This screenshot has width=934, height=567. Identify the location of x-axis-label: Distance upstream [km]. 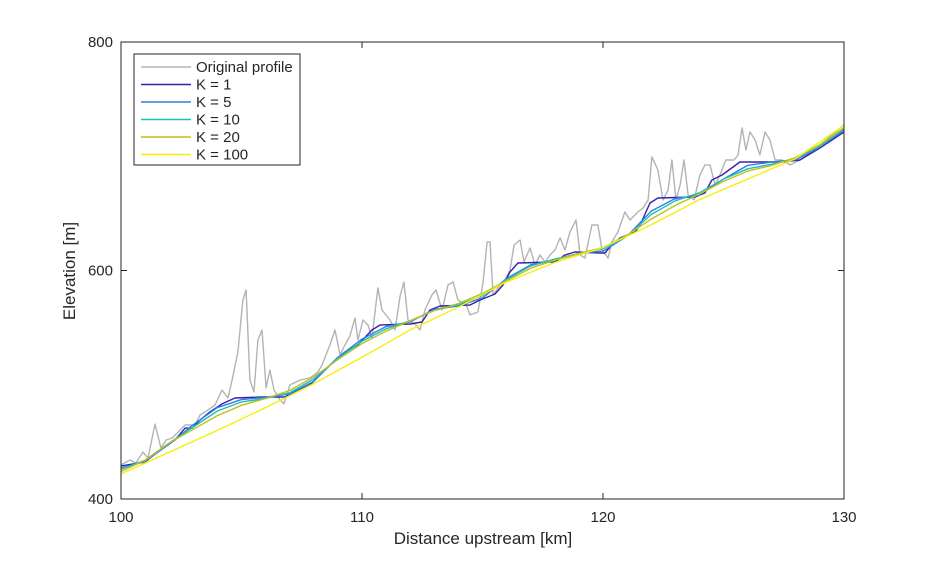
(483, 538).